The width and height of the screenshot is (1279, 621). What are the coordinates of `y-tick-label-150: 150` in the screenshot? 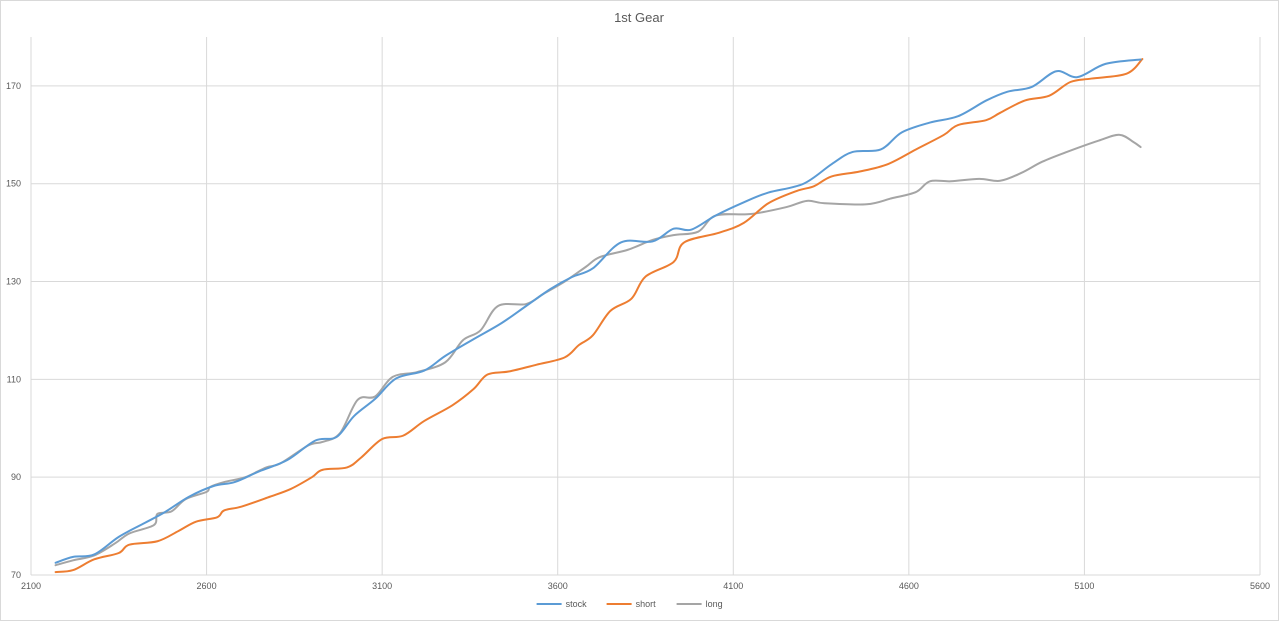 It's located at (13, 184).